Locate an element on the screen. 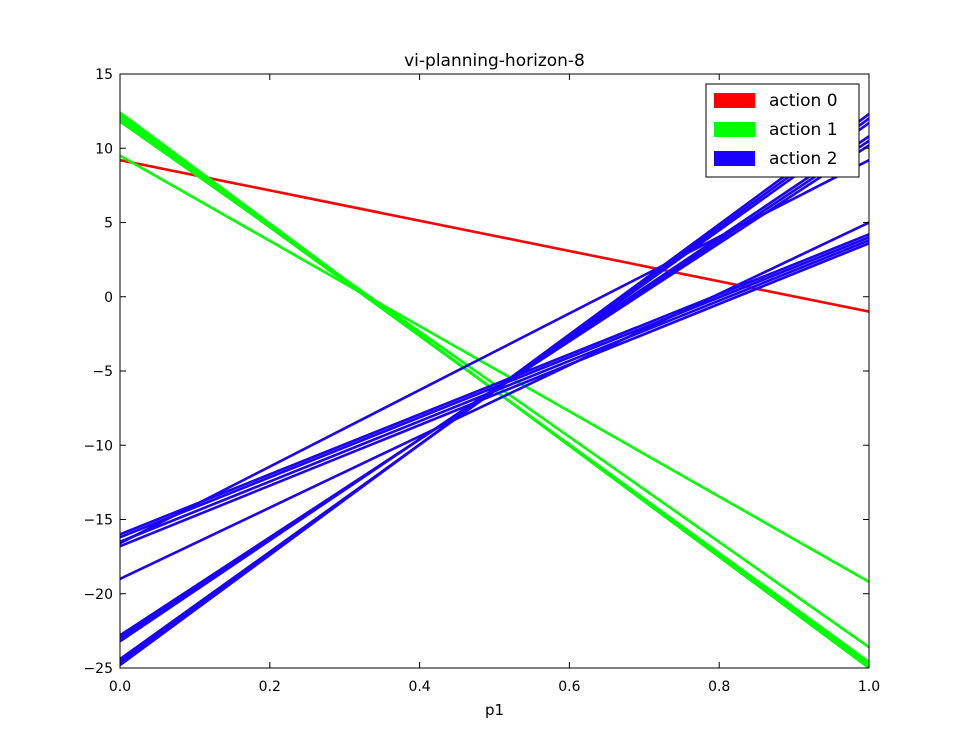  y-tick-label: −5 is located at coordinates (102, 372).